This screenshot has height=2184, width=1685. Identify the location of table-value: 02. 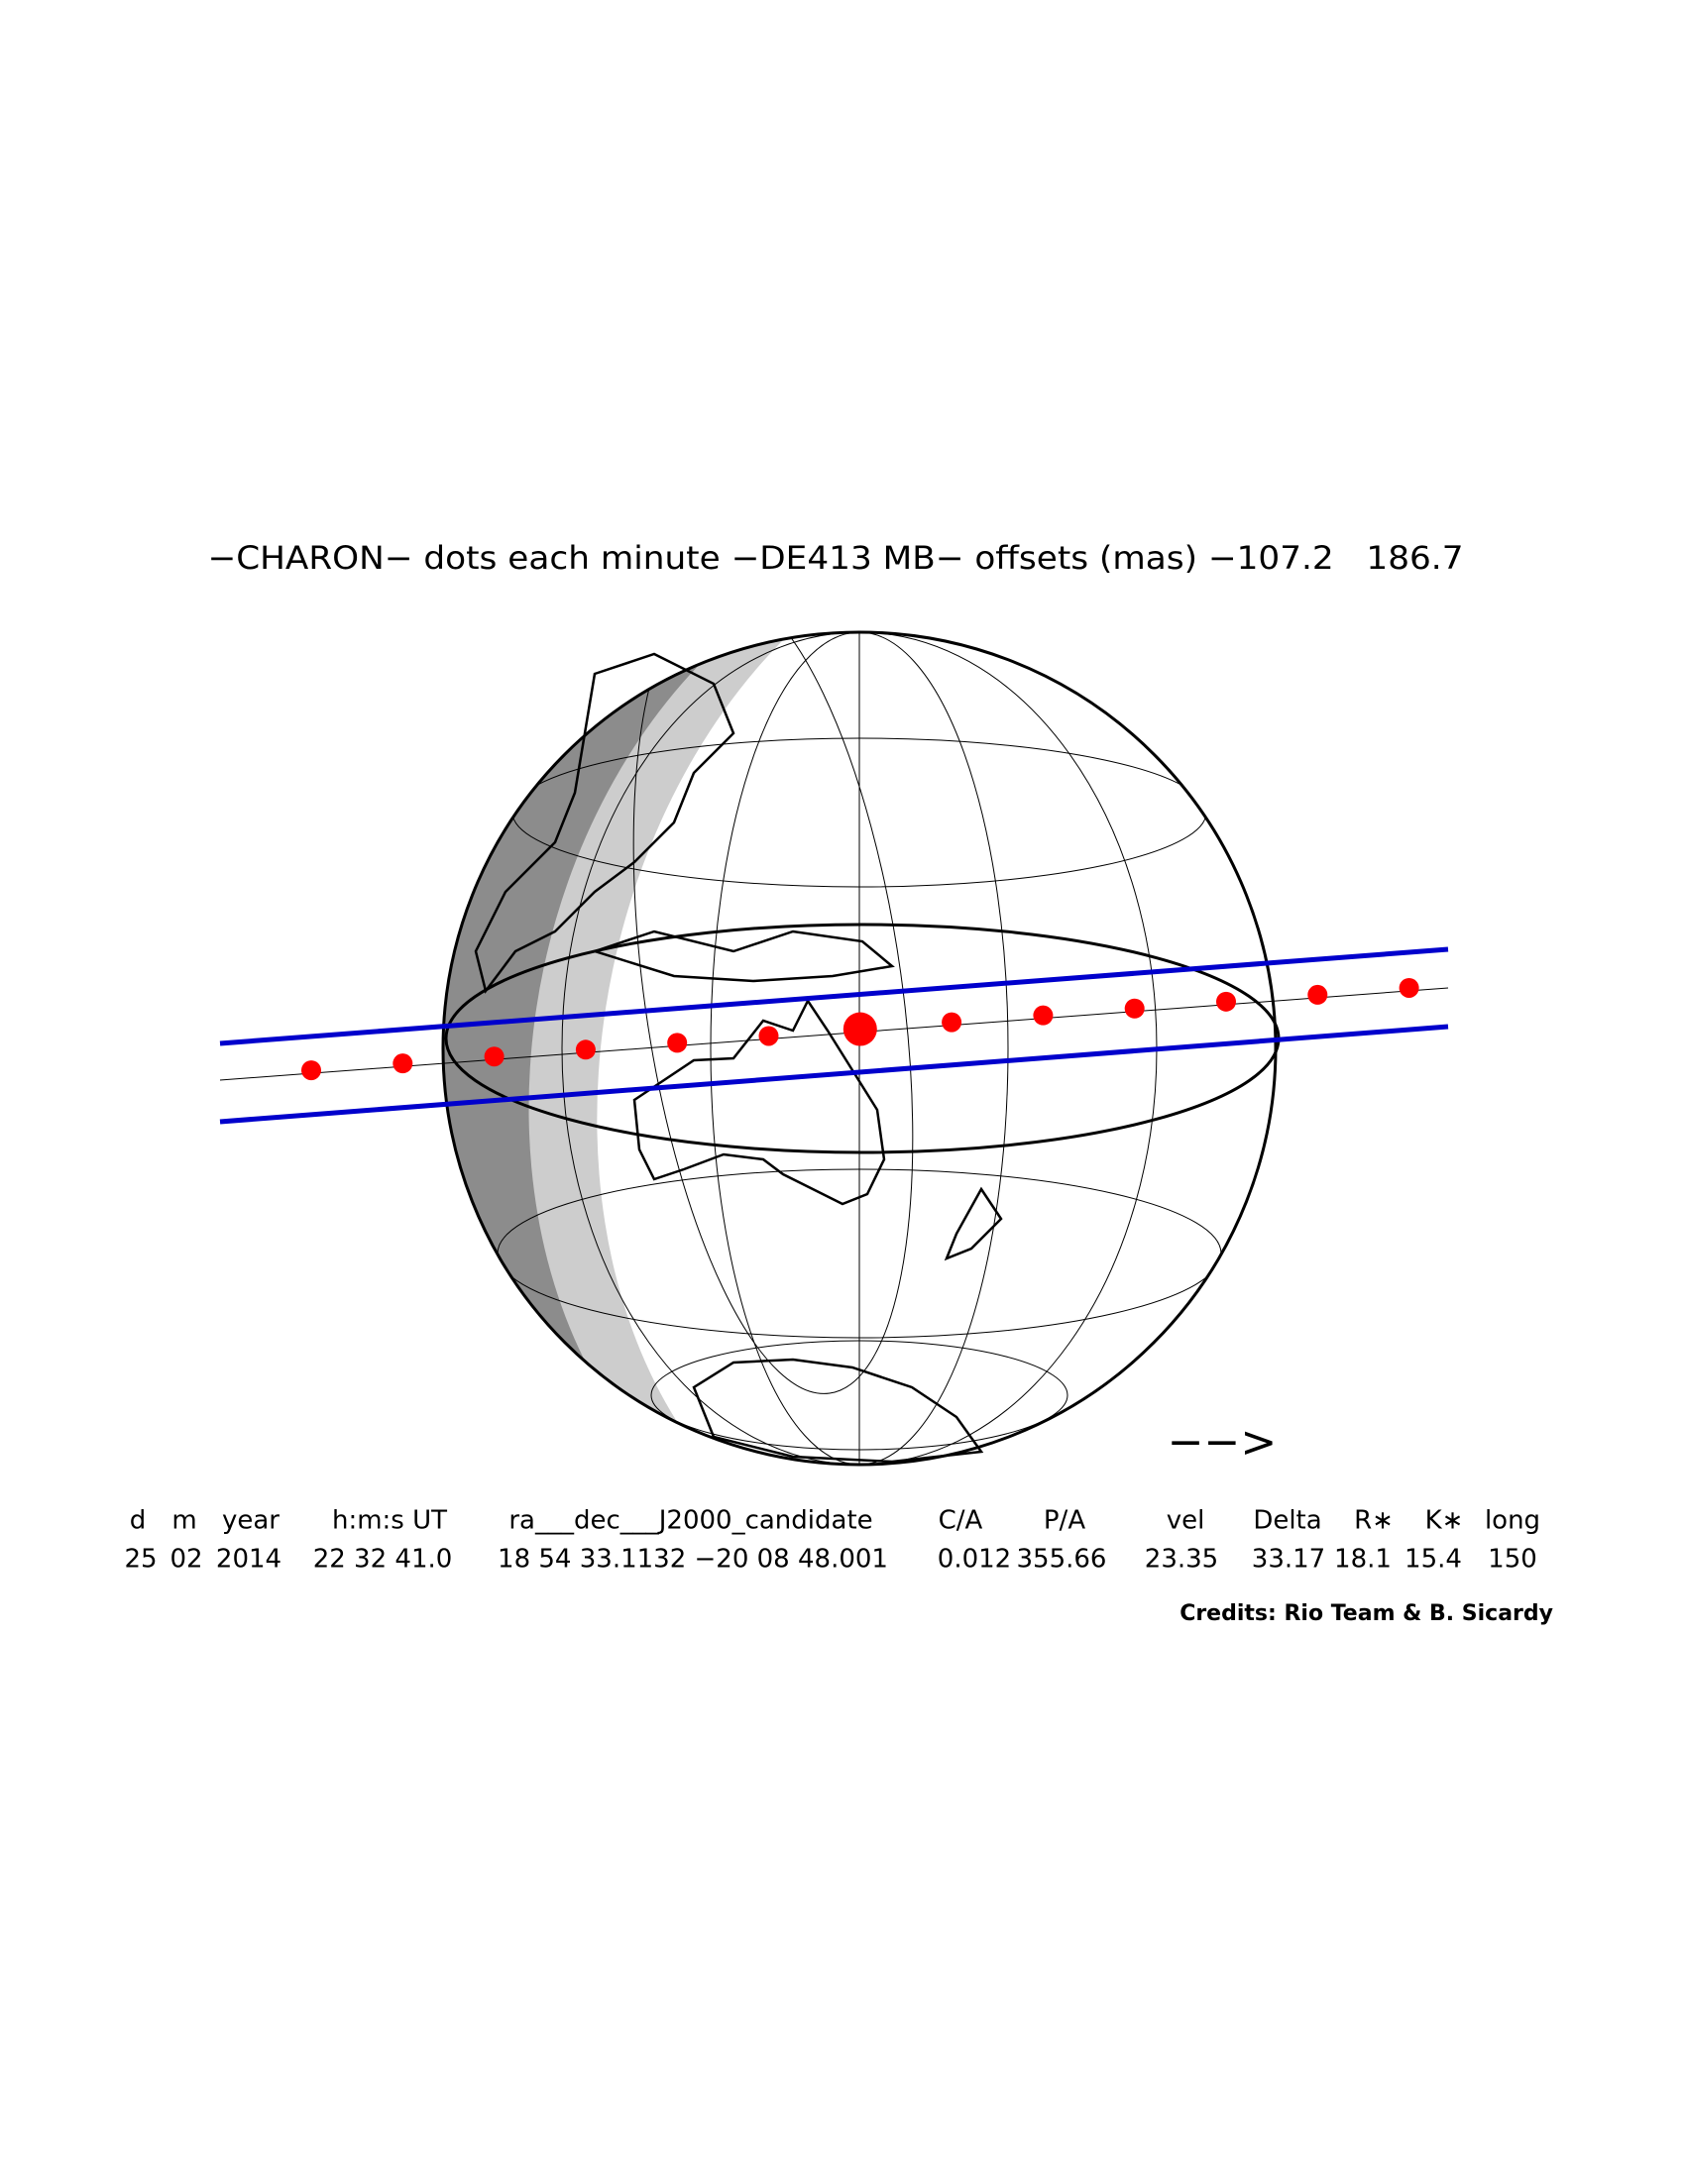
(185, 1560).